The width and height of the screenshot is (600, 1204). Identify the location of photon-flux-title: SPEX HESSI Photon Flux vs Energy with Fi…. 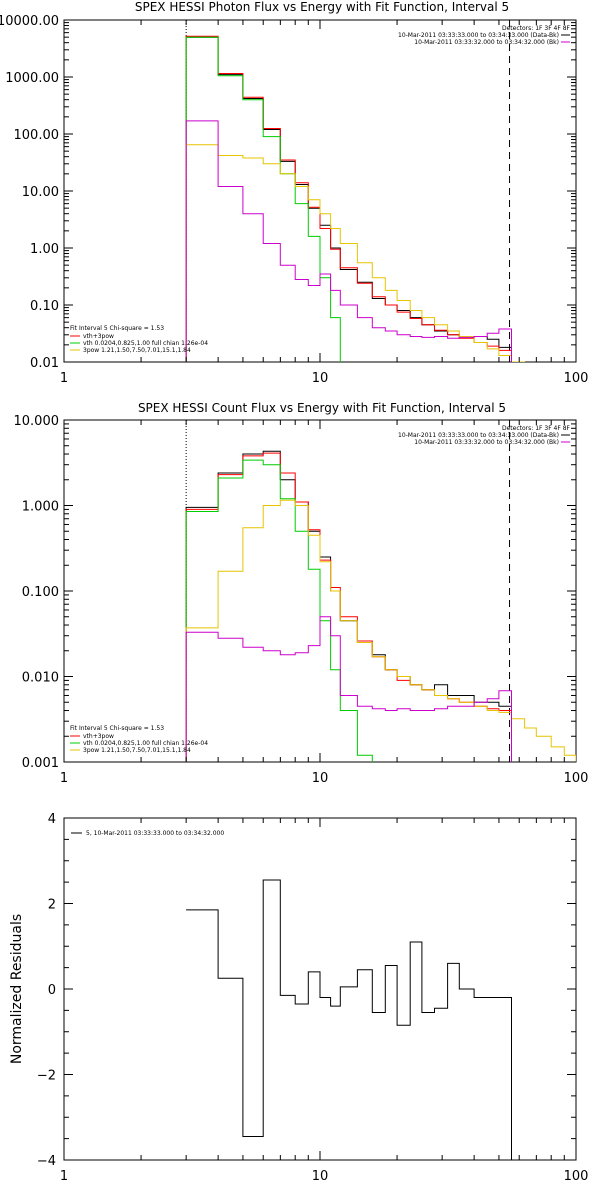
(322, 7).